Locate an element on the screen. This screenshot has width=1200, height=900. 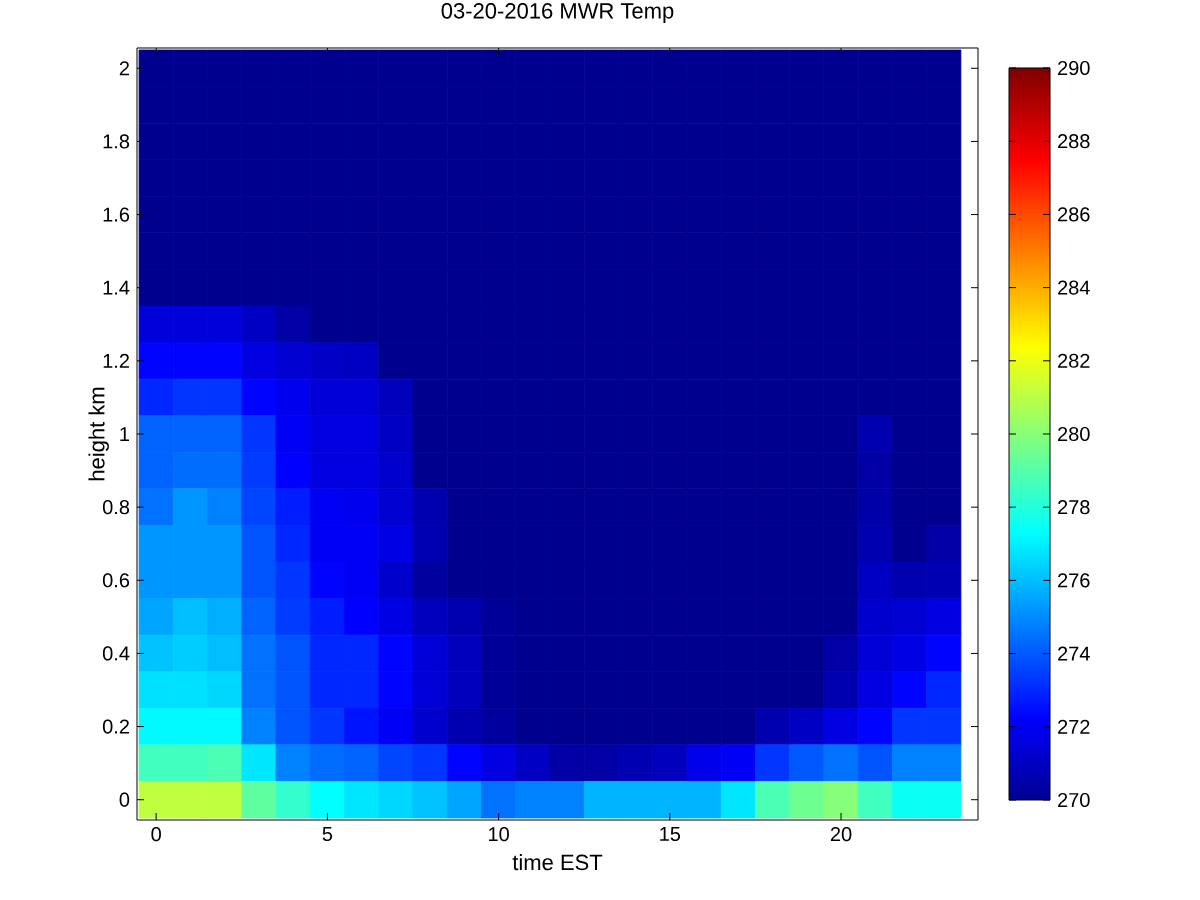
y-tick-label: 0.2 is located at coordinates (115, 726).